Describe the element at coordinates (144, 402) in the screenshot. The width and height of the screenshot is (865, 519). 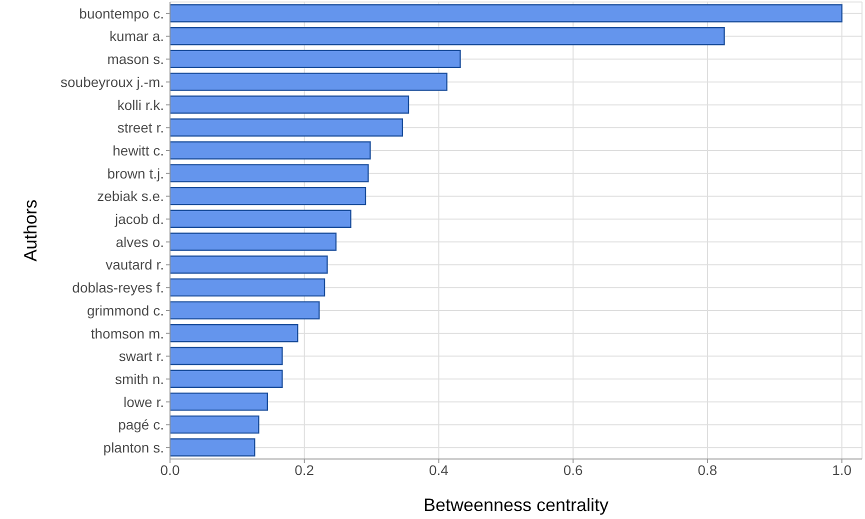
I see `y-tick-label: lowe r.` at that location.